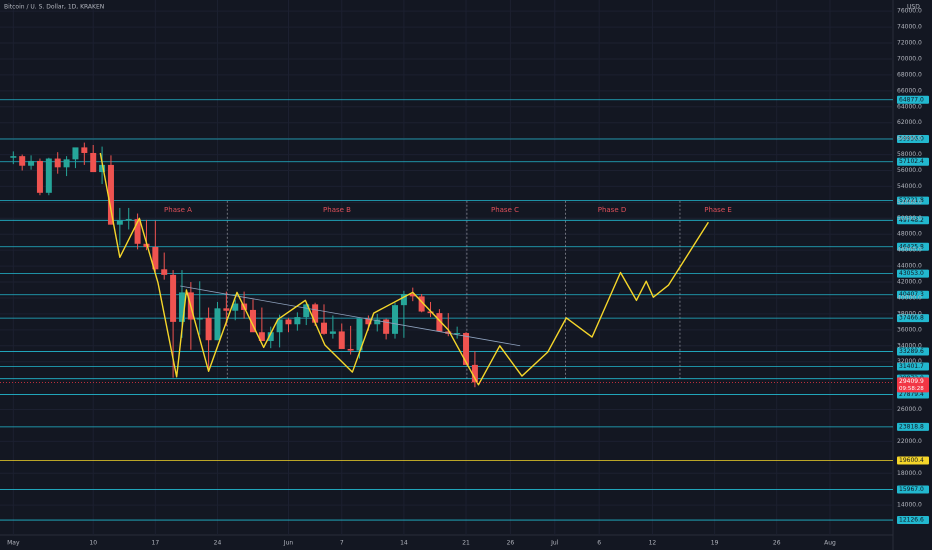 The width and height of the screenshot is (932, 550). What do you see at coordinates (911, 426) in the screenshot?
I see `level-label: 23818.8` at bounding box center [911, 426].